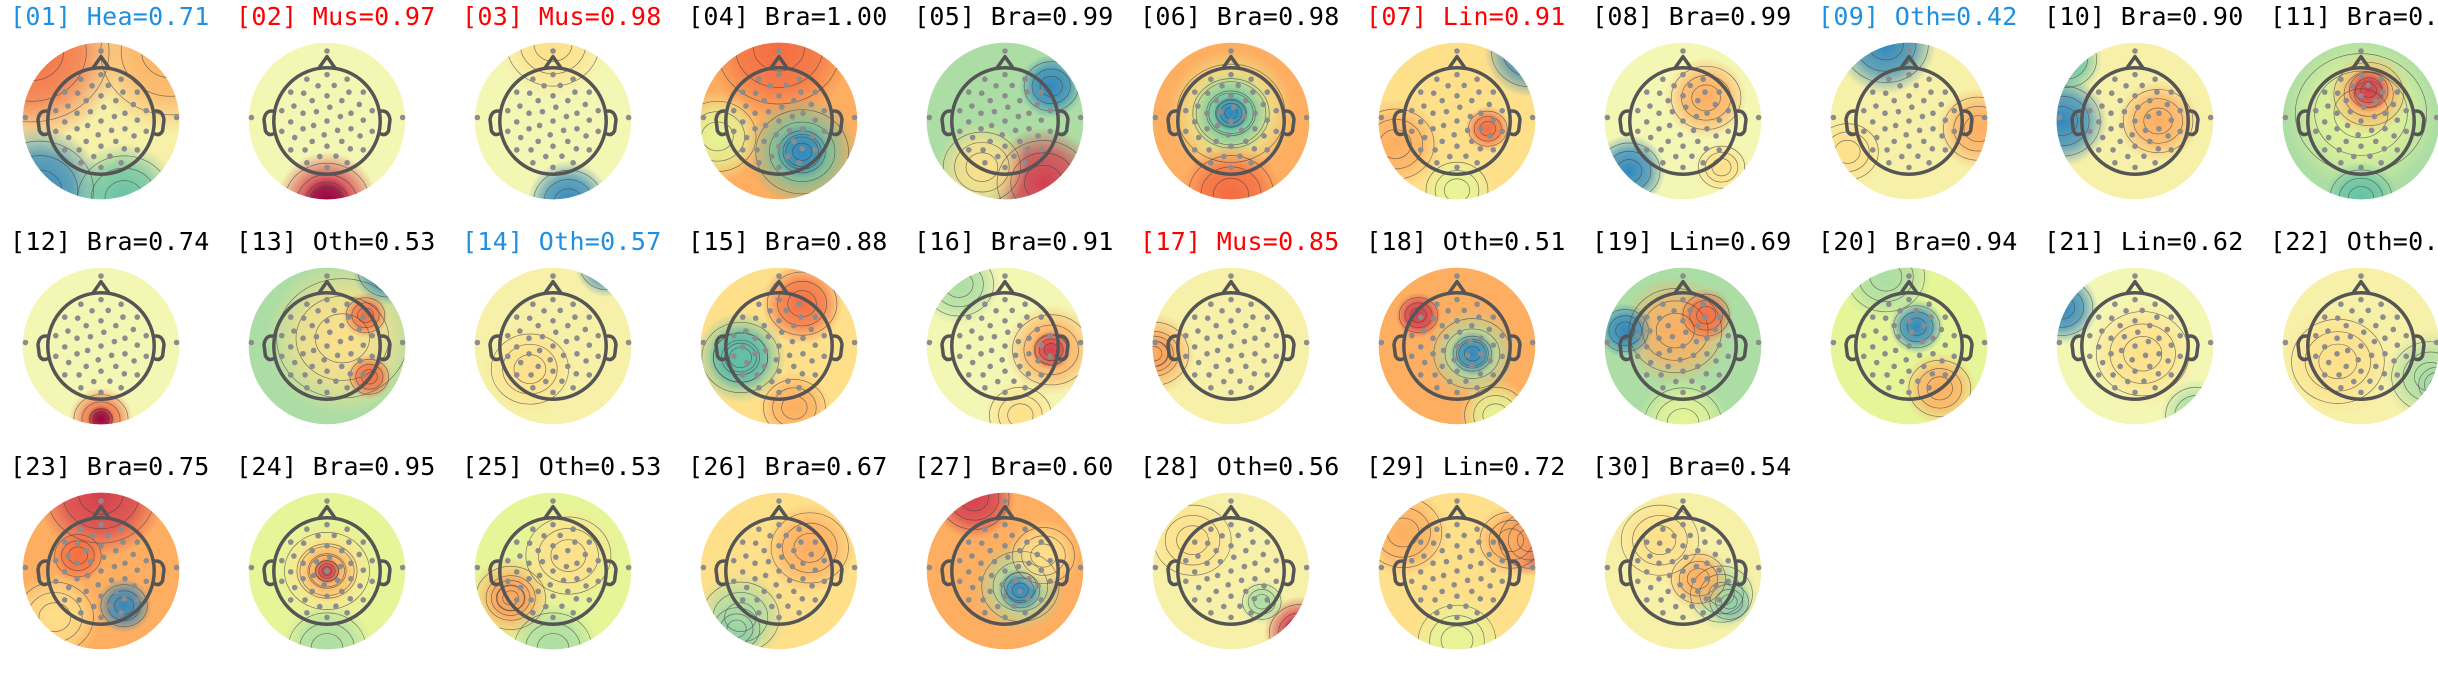  What do you see at coordinates (573, 563) in the screenshot?
I see `component-cell: [25] Oth=0.53` at bounding box center [573, 563].